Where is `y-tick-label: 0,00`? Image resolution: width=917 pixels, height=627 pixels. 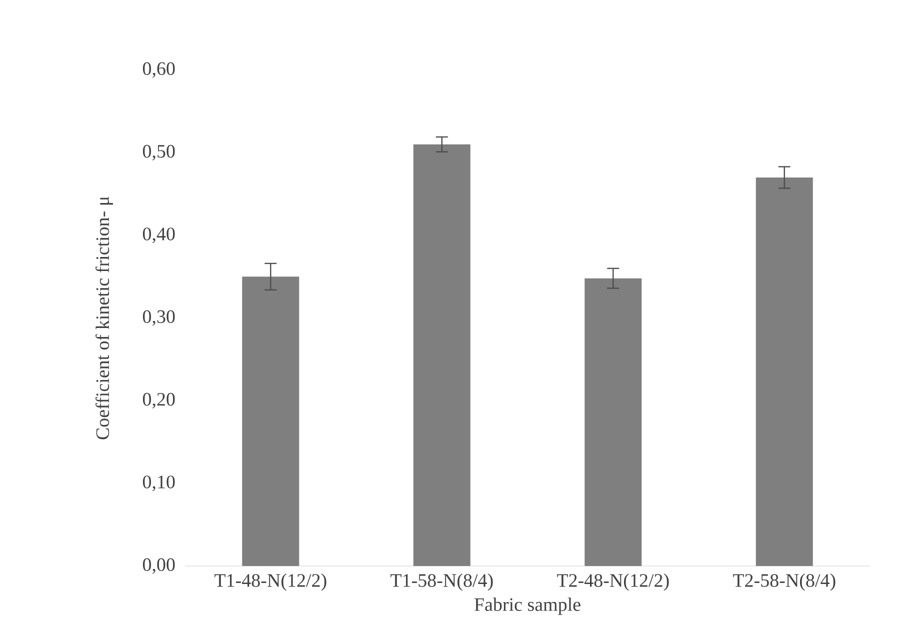
y-tick-label: 0,00 is located at coordinates (158, 566).